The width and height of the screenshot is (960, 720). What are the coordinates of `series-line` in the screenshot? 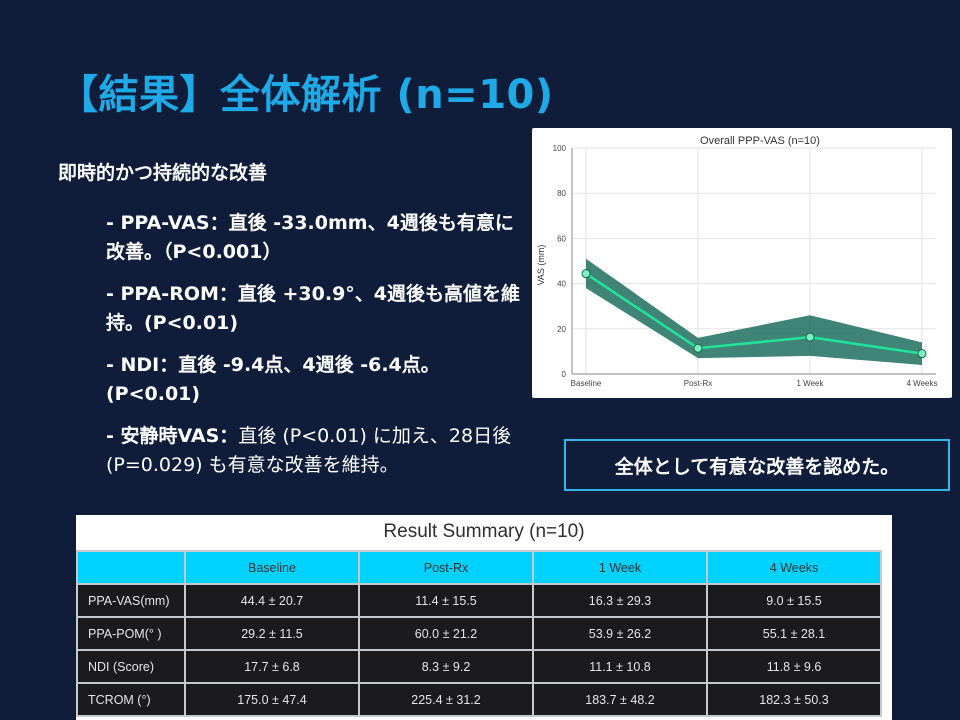 It's located at (754, 313).